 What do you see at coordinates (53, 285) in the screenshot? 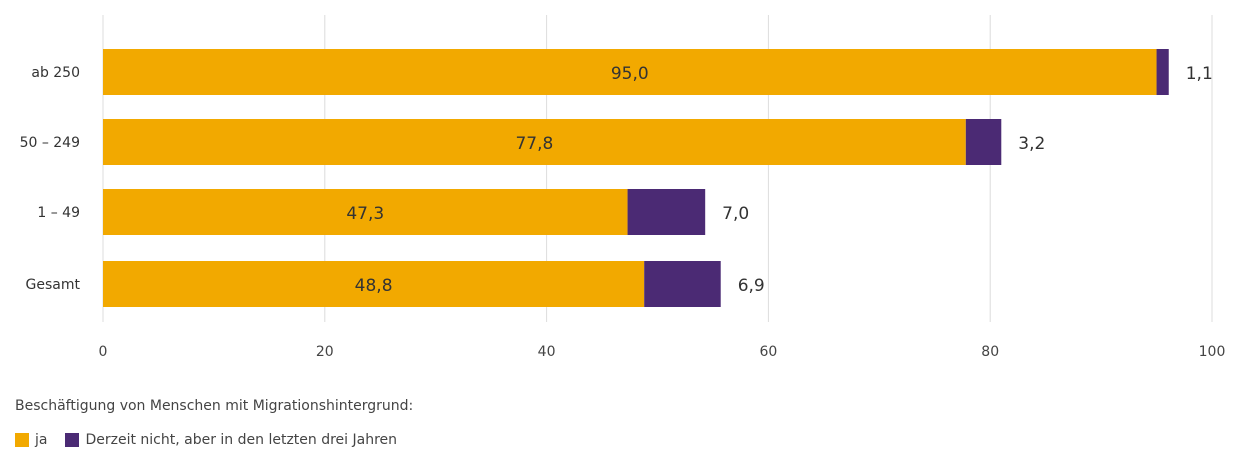
I see `category-label-gesamt: Gesamt` at bounding box center [53, 285].